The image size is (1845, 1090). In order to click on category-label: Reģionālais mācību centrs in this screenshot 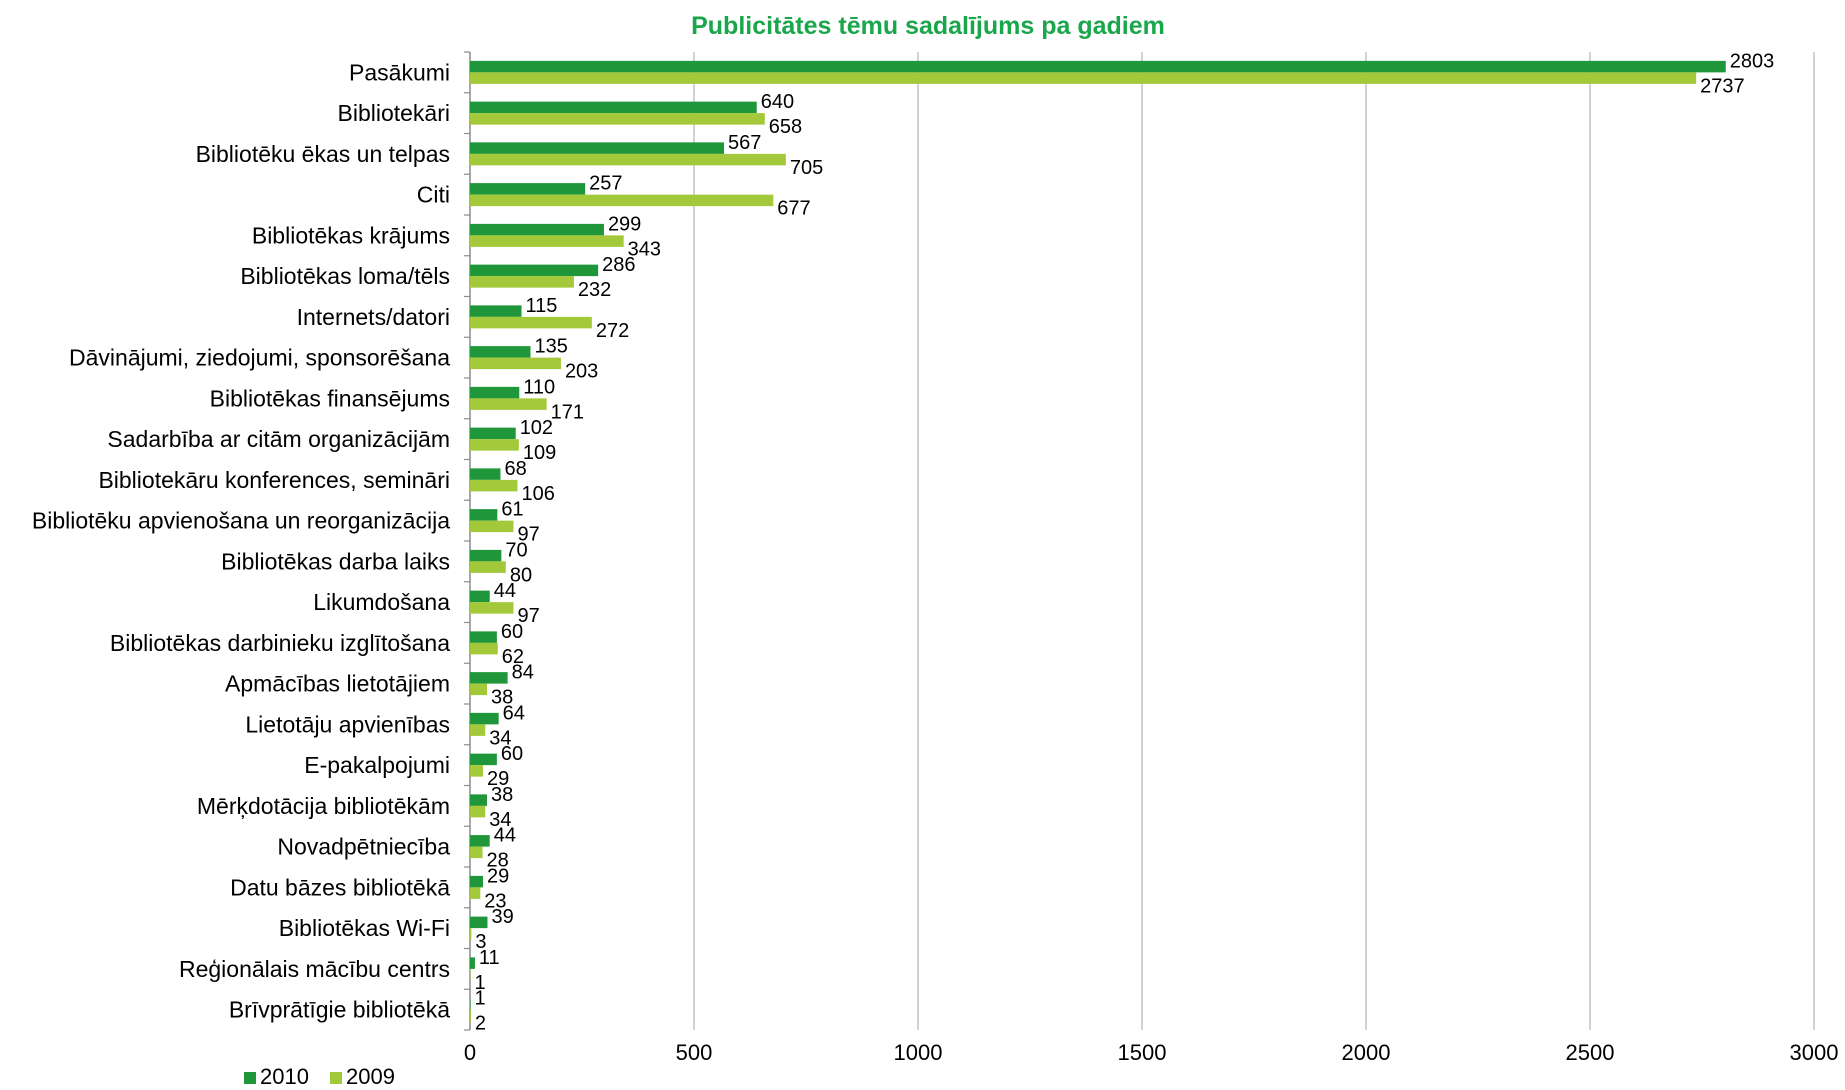, I will do `click(314, 969)`.